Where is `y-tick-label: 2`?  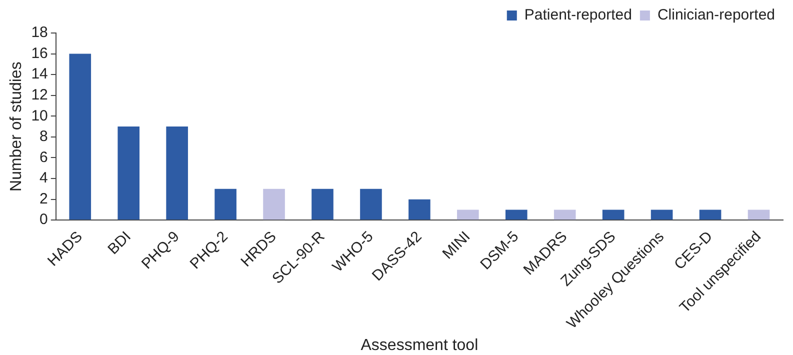 y-tick-label: 2 is located at coordinates (44, 199).